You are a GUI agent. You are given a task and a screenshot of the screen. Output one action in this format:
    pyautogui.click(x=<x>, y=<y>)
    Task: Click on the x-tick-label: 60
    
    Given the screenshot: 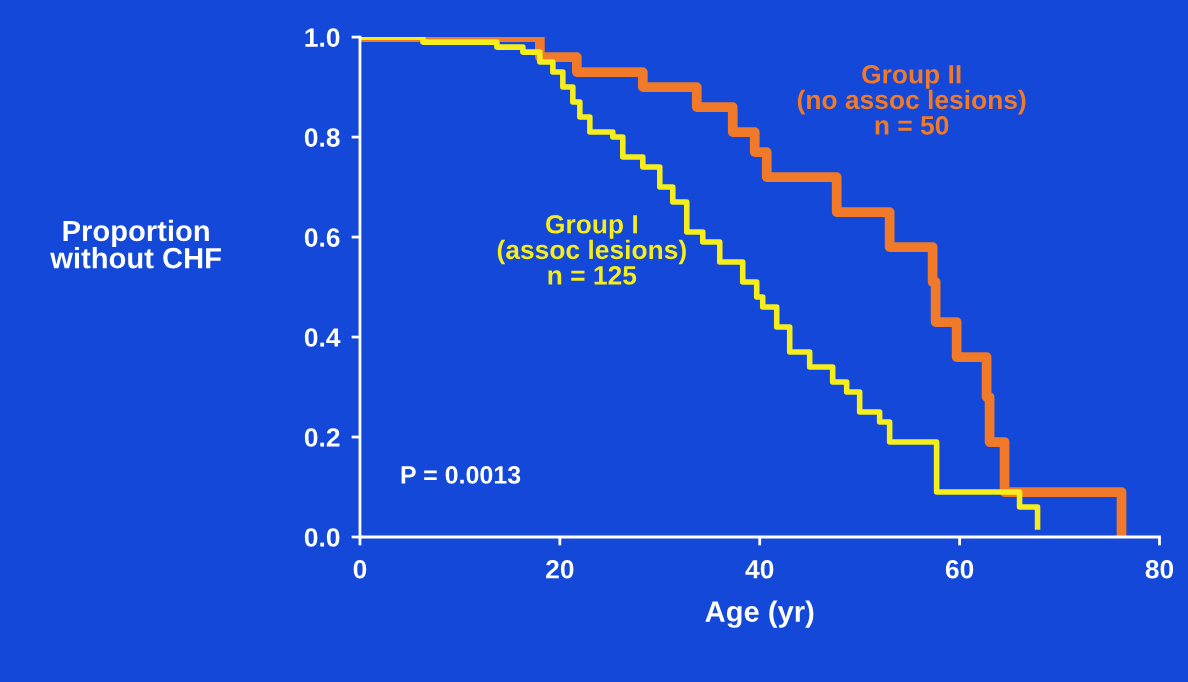 What is the action you would take?
    pyautogui.click(x=959, y=569)
    